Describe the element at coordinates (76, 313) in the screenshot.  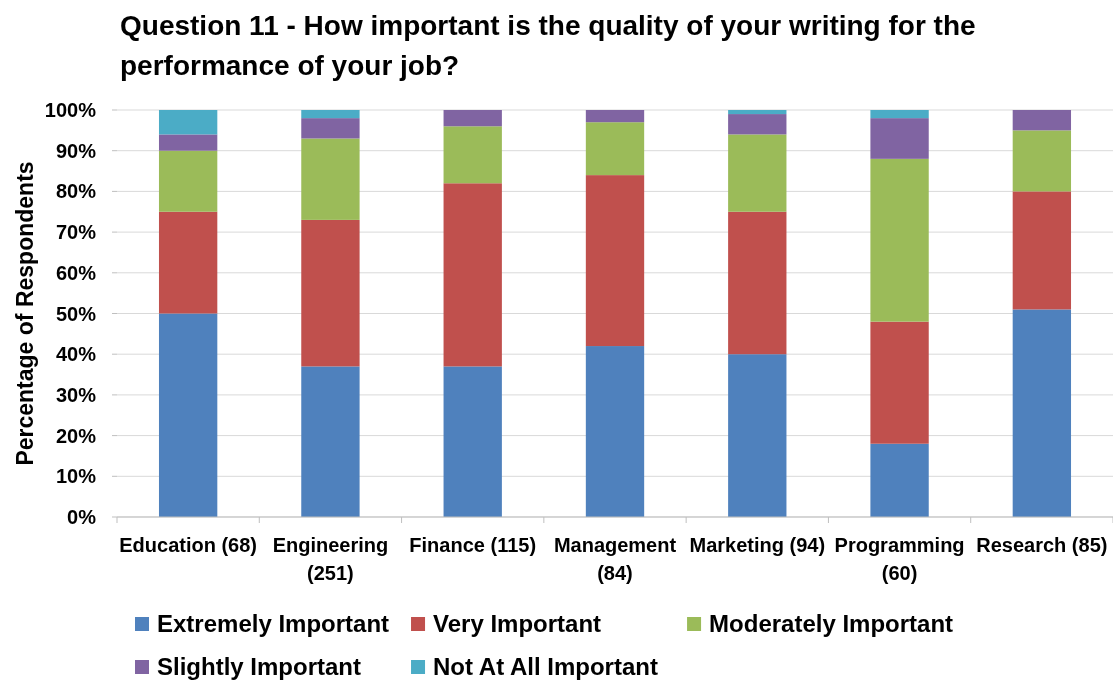
I see `y-tick-label: 50%` at that location.